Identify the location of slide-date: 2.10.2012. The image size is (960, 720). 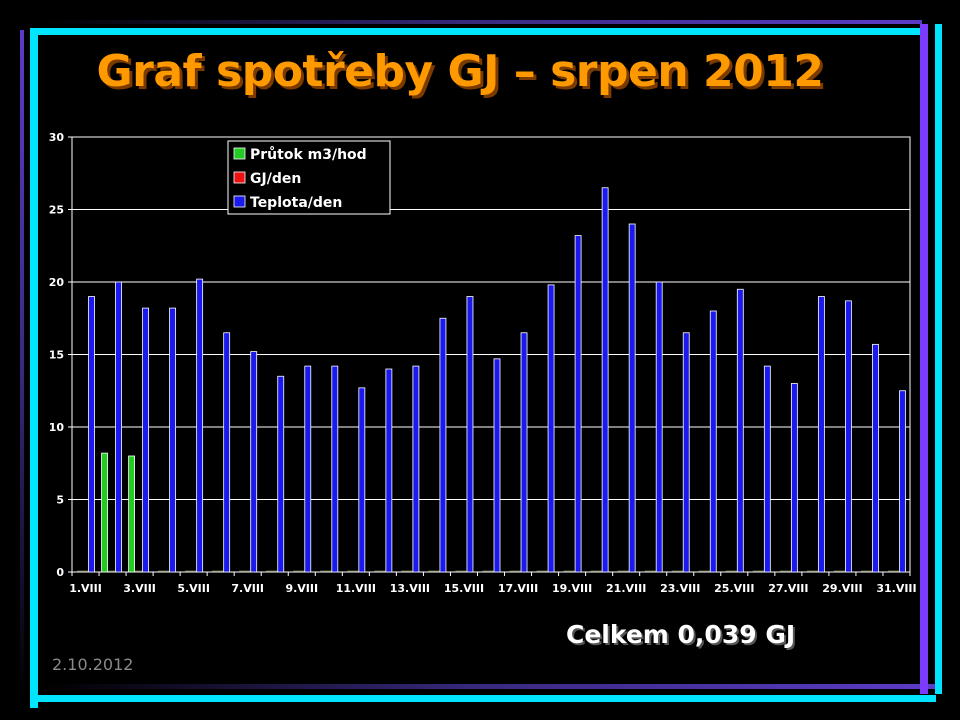
(93, 664).